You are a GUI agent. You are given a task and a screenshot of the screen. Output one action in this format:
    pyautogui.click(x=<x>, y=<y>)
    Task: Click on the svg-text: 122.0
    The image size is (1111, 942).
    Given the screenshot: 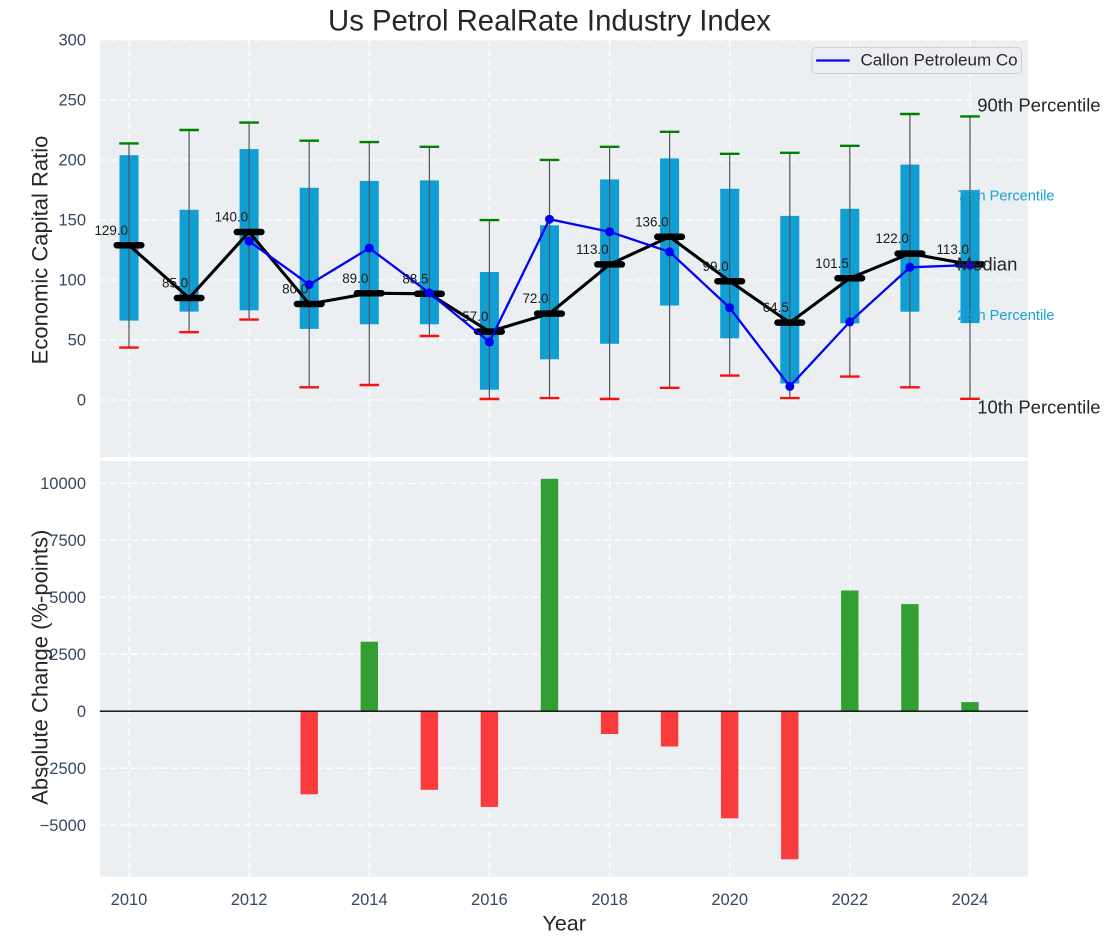 What is the action you would take?
    pyautogui.click(x=892, y=238)
    